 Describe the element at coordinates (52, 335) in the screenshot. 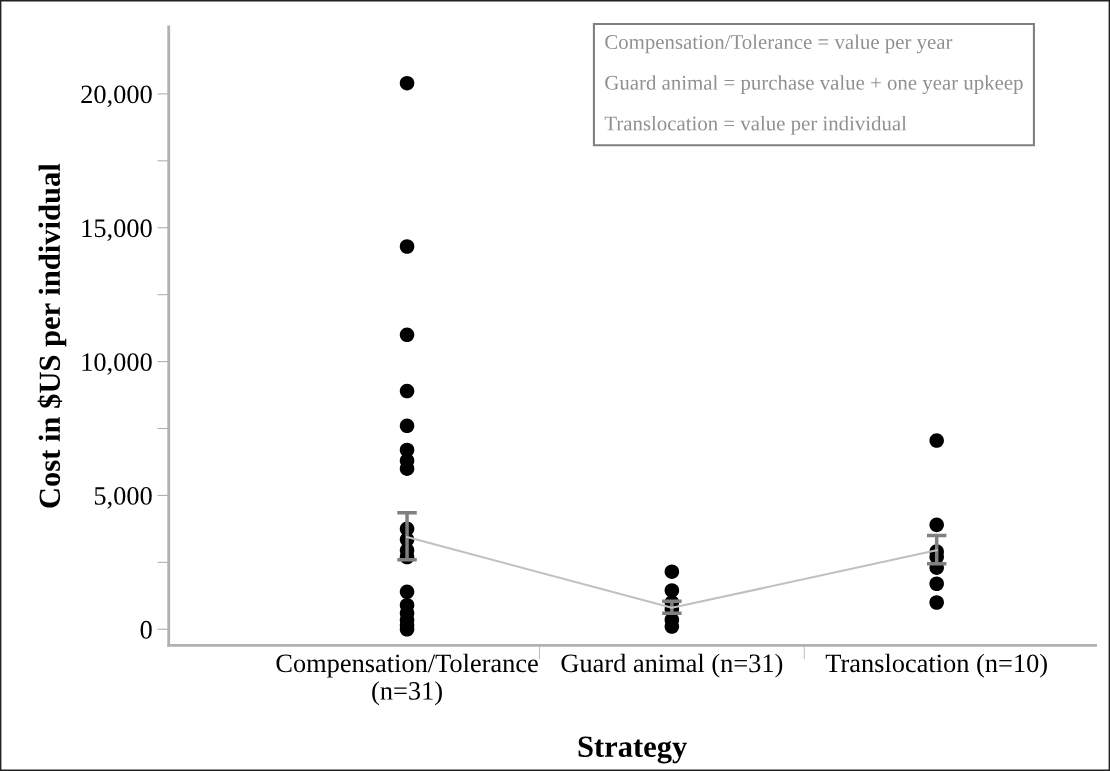

I see `y-axis-title: Cost in $US per individual` at that location.